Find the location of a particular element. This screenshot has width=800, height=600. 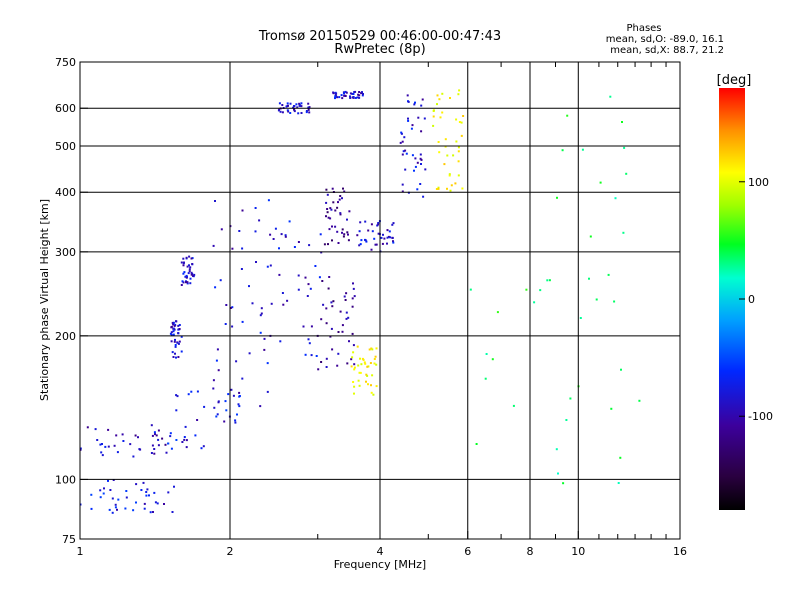

colorbar-label: [deg] is located at coordinates (734, 80).